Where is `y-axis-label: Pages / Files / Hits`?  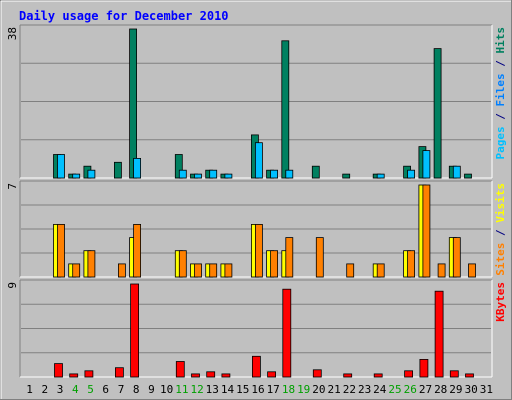
y-axis-label: Pages / Files / Hits is located at coordinates (500, 93).